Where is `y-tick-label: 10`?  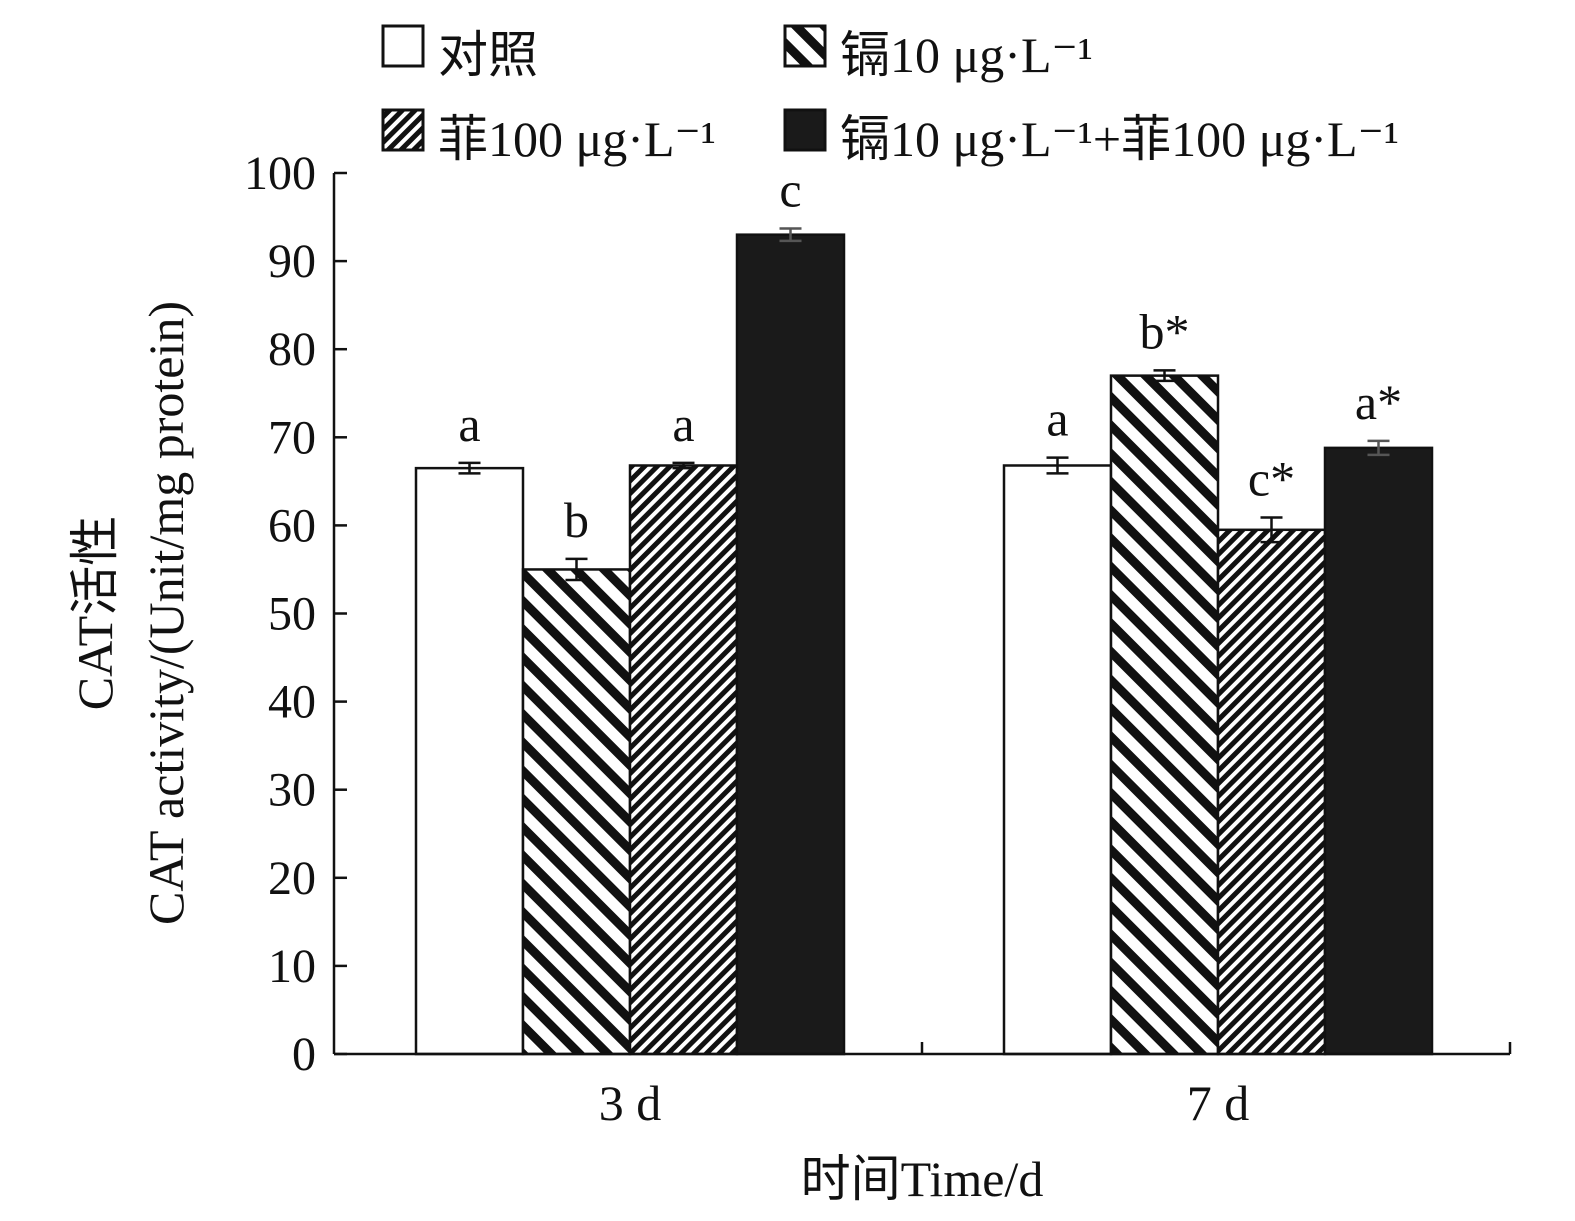 y-tick-label: 10 is located at coordinates (292, 966).